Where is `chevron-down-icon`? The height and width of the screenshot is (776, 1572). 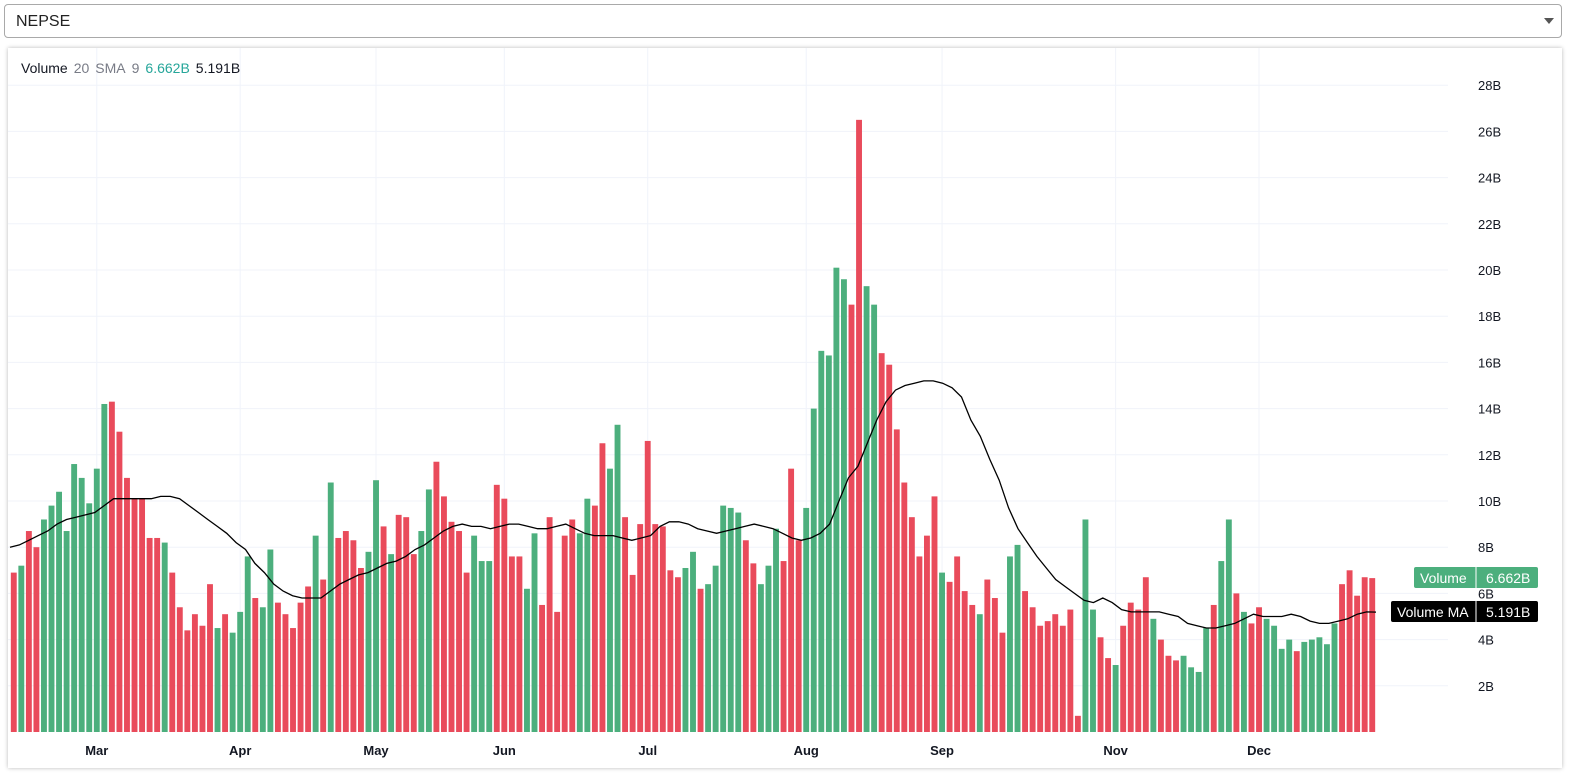 chevron-down-icon is located at coordinates (1549, 21).